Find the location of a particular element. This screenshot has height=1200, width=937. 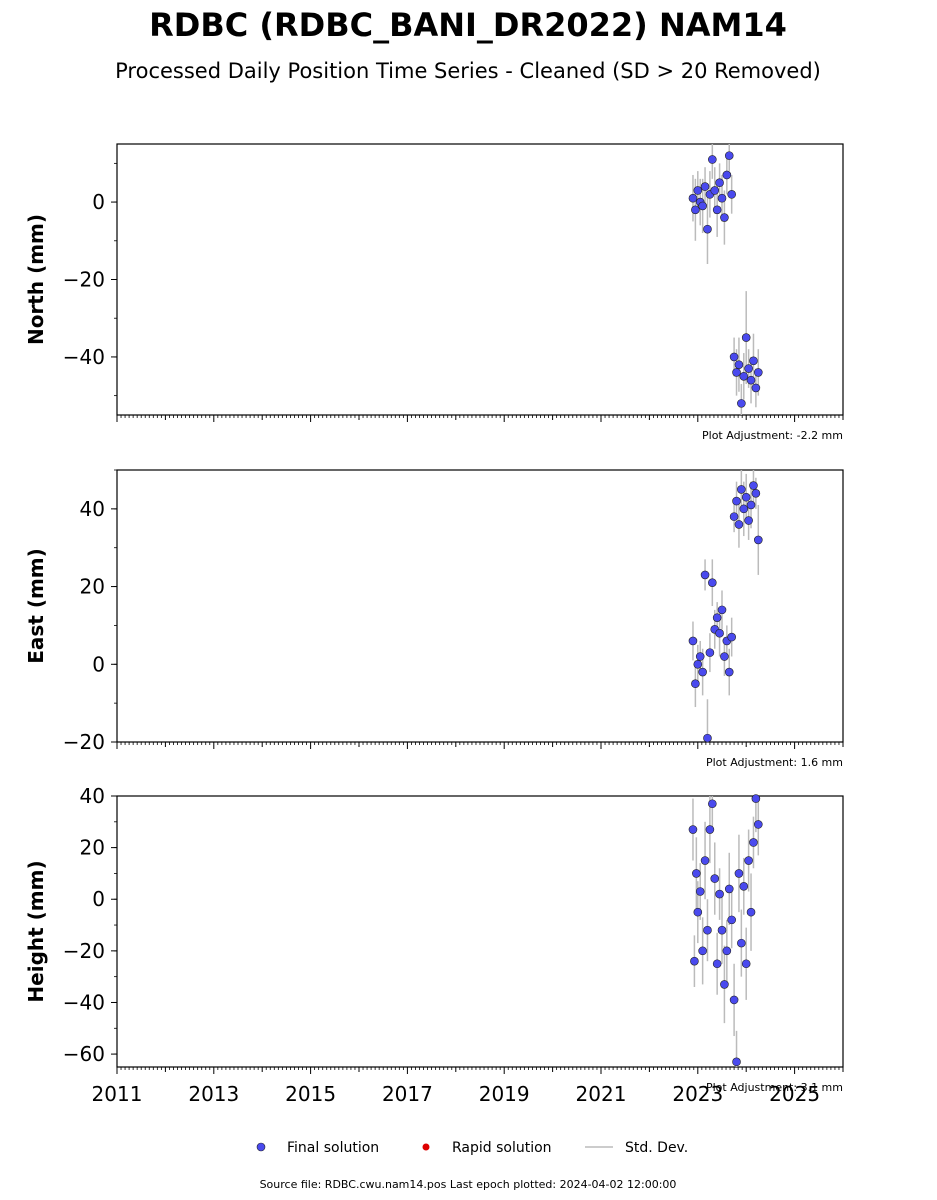

x-tick-label: 2021 is located at coordinates (601, 1094).